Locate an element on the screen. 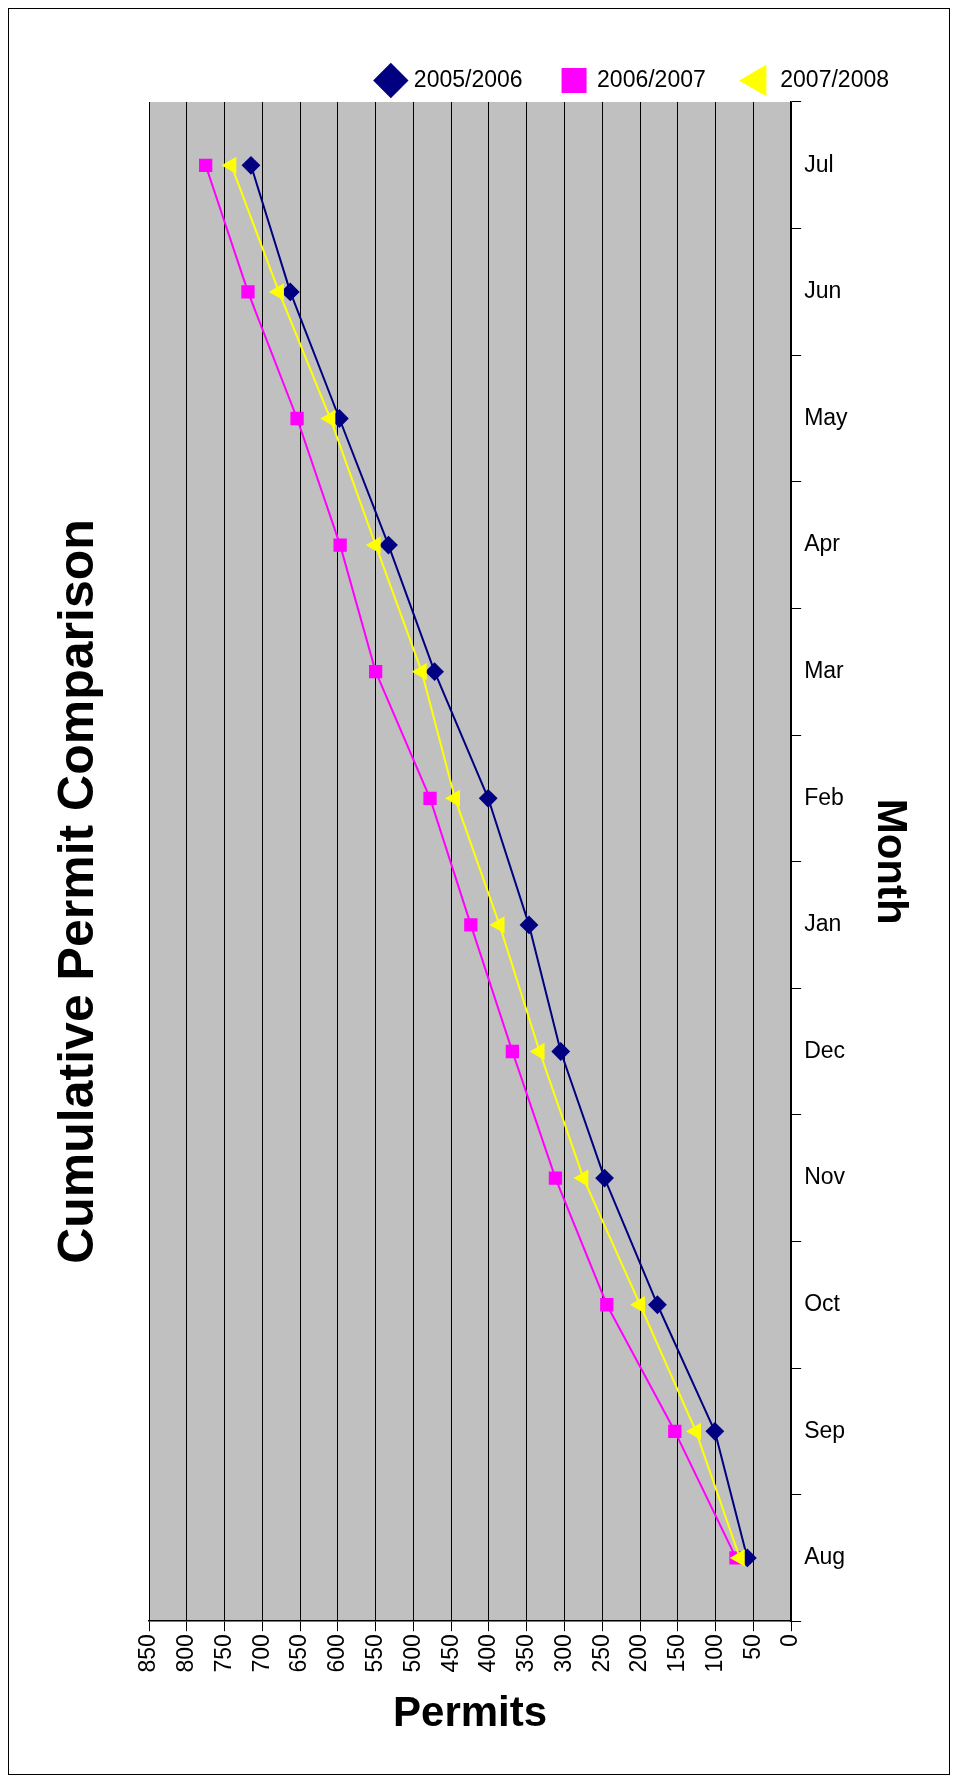  x-tick-label: 50 is located at coordinates (751, 1647).